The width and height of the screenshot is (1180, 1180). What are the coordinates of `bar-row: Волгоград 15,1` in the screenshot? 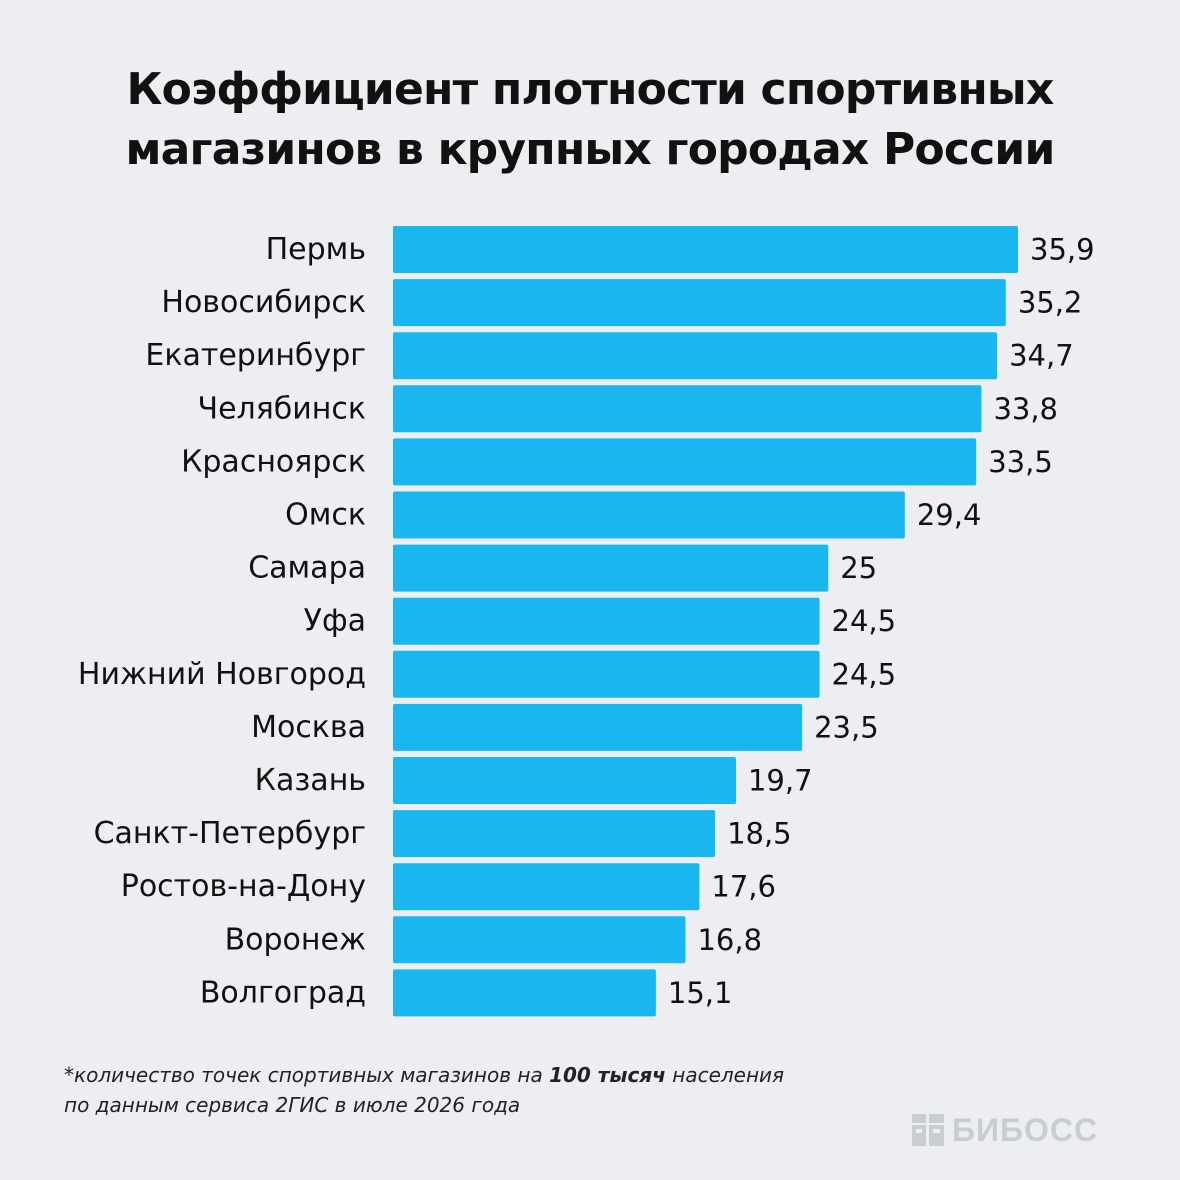 It's located at (466, 993).